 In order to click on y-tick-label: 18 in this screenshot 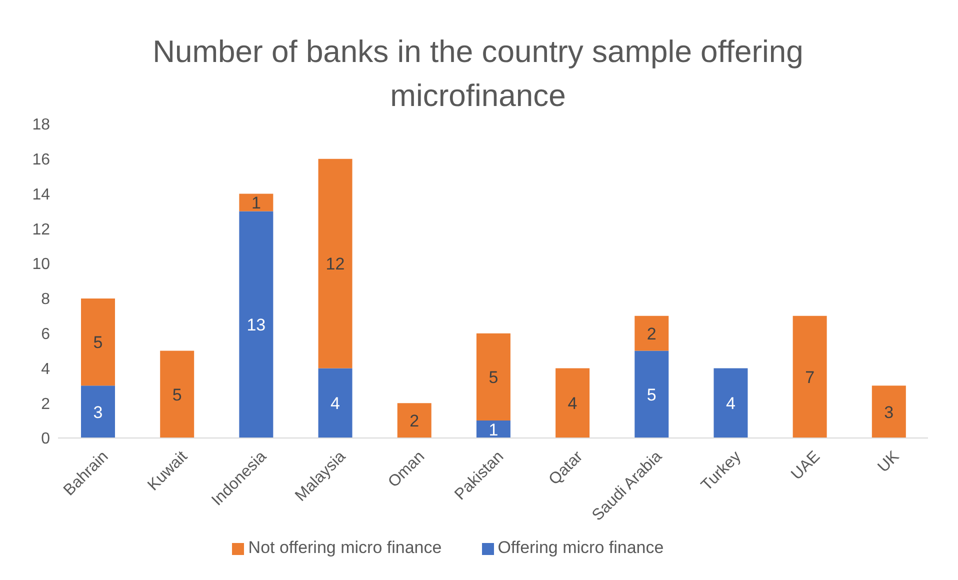, I will do `click(41, 125)`.